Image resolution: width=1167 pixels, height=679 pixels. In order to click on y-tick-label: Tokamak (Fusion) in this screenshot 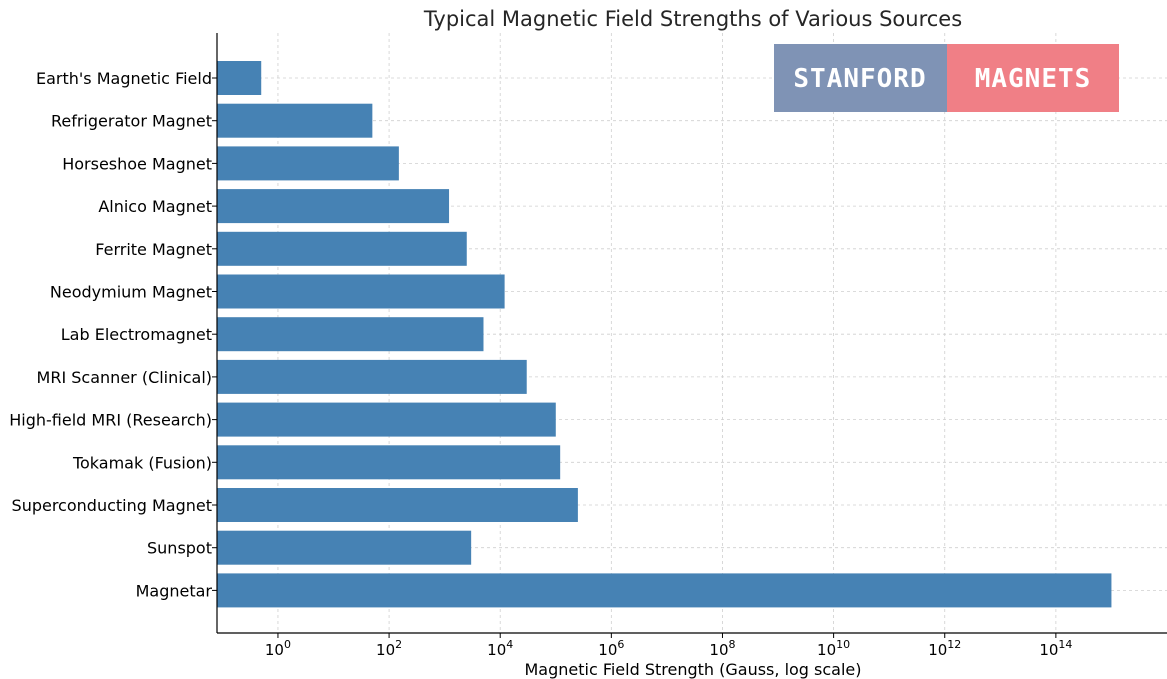, I will do `click(142, 462)`.